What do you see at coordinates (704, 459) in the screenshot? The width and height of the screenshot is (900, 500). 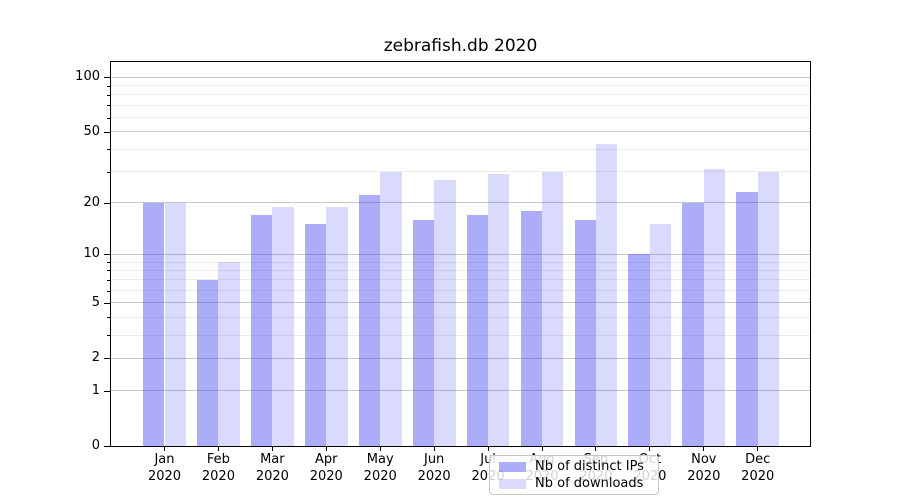 I see `x-tick-month: Nov` at bounding box center [704, 459].